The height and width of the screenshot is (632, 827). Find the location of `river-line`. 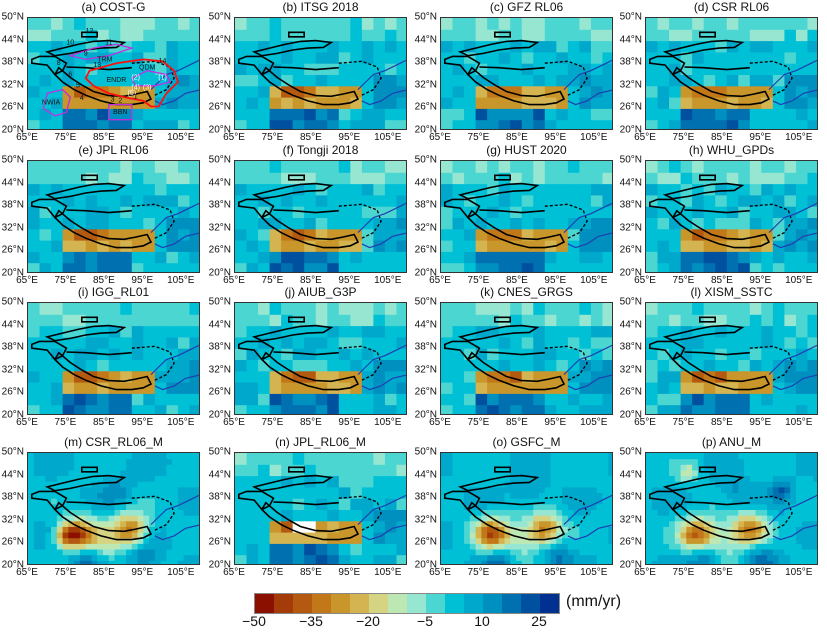

river-line is located at coordinates (174, 75).